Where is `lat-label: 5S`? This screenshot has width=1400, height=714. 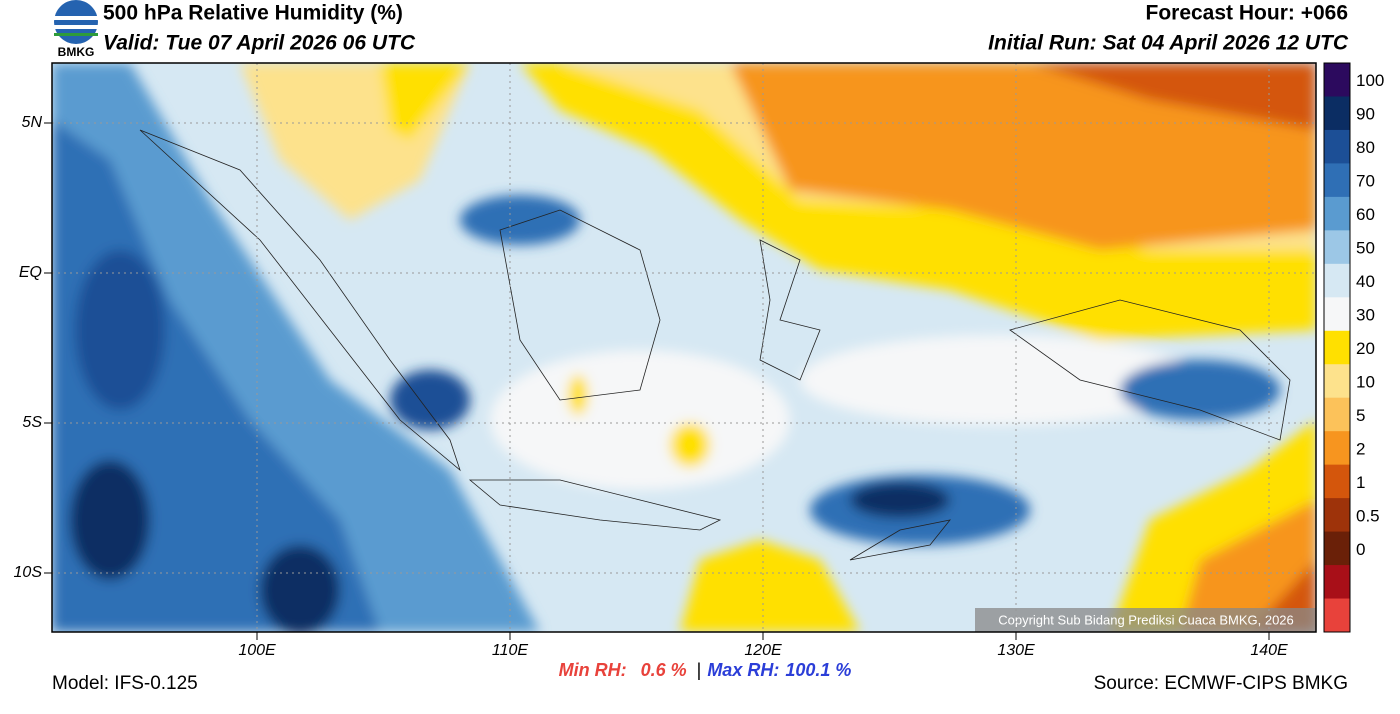 lat-label: 5S is located at coordinates (32, 422).